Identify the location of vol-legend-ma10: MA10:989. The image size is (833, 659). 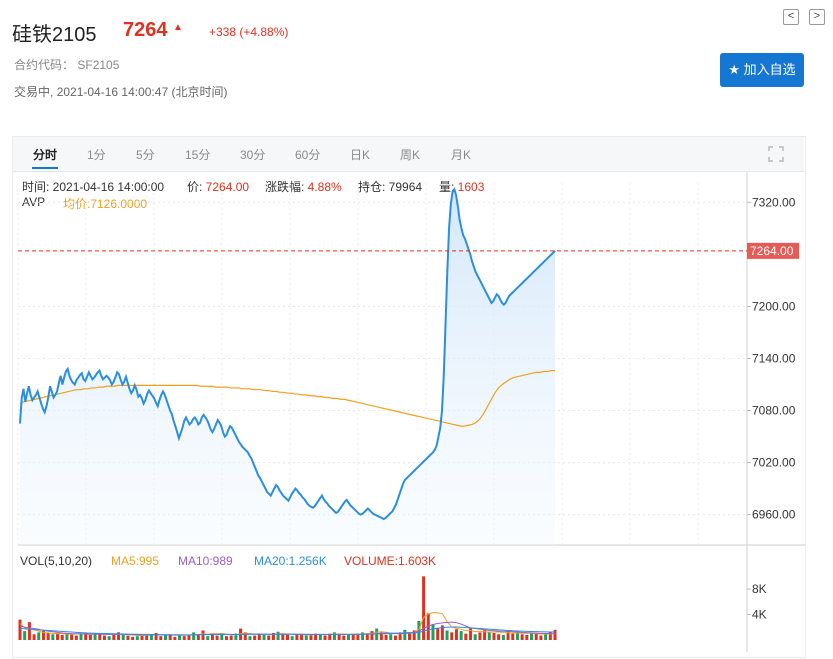
(205, 561).